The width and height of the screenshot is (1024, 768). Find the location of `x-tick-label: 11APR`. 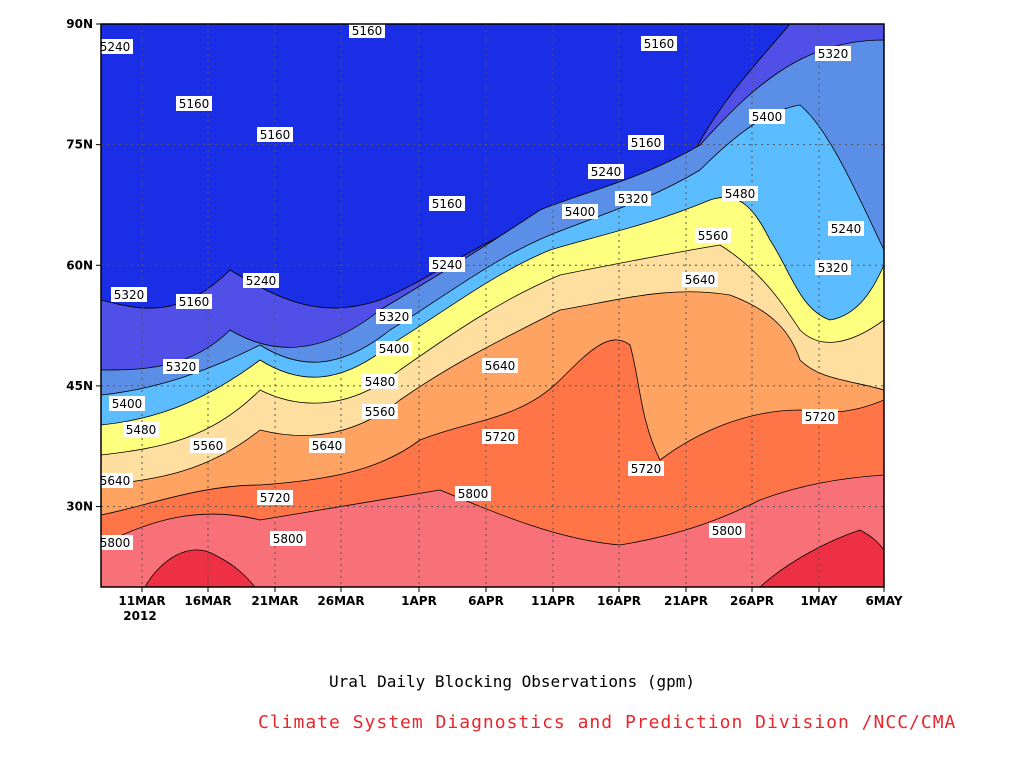

x-tick-label: 11APR is located at coordinates (553, 601).